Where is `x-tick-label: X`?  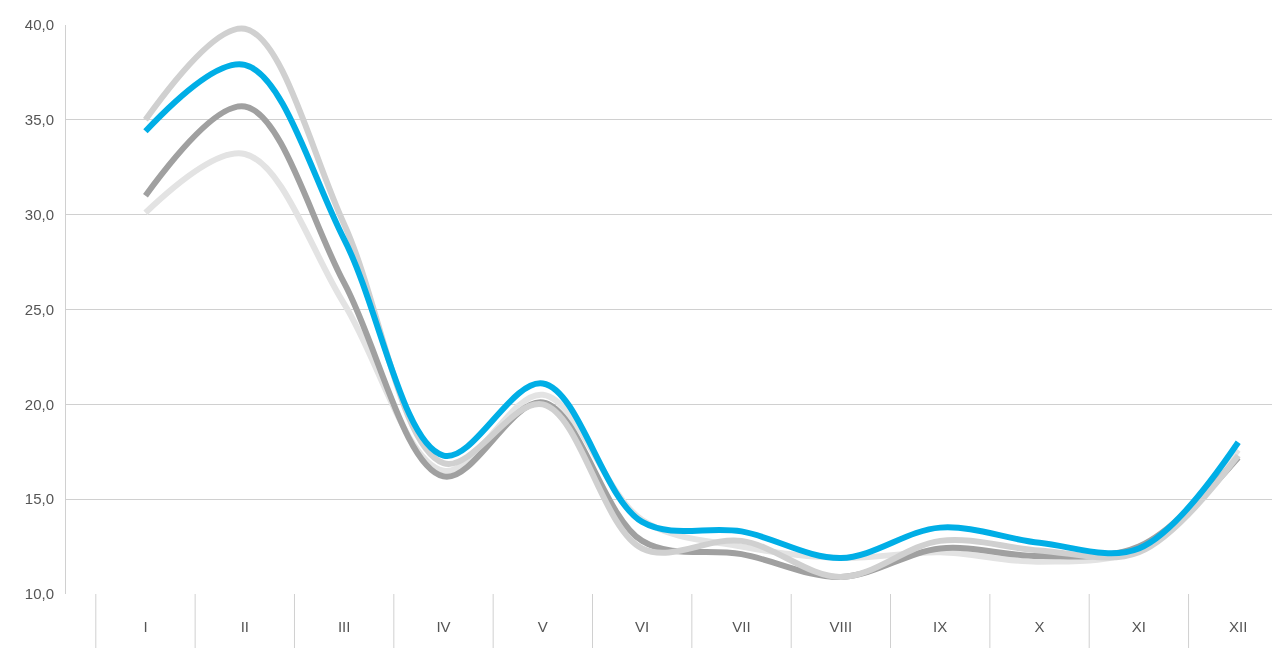 x-tick-label: X is located at coordinates (1039, 626).